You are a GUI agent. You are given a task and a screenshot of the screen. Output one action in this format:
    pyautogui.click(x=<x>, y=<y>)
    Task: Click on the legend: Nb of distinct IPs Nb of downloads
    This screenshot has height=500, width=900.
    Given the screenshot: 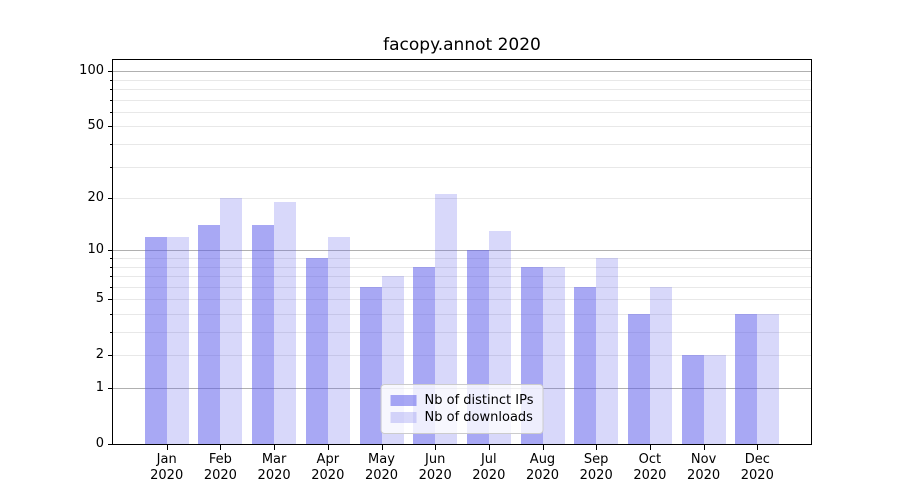 What is the action you would take?
    pyautogui.click(x=462, y=409)
    